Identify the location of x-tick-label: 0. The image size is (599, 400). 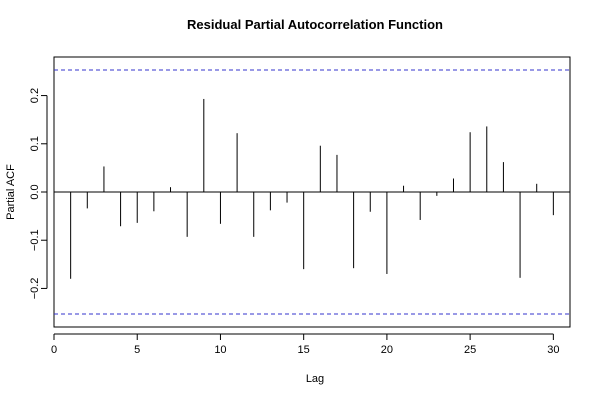
(54, 350).